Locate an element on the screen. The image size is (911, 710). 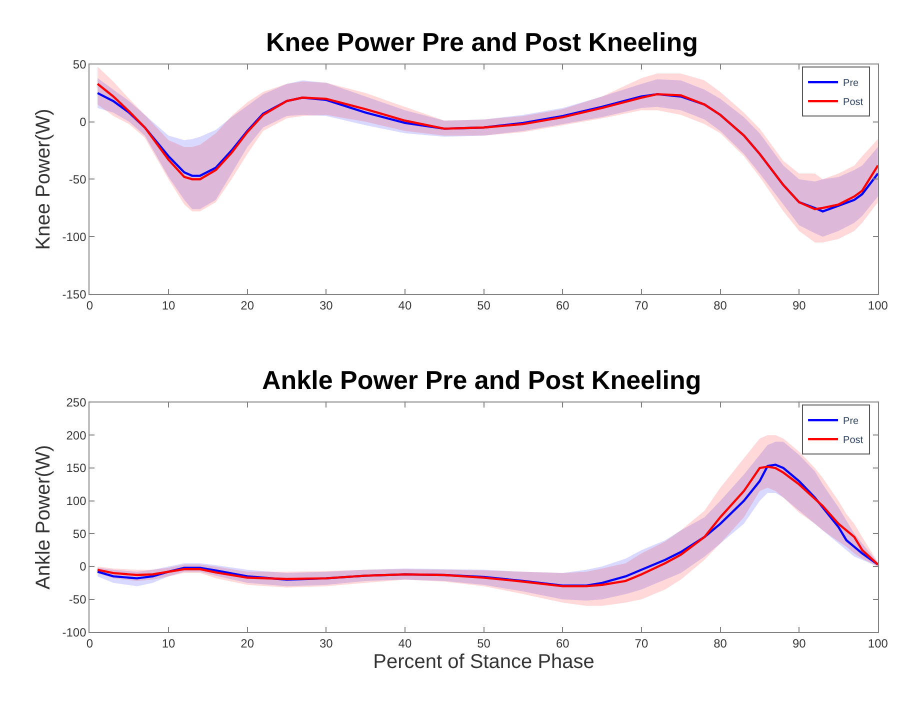
chart-title: Ankle Power Pre and Post Kneeling is located at coordinates (482, 380).